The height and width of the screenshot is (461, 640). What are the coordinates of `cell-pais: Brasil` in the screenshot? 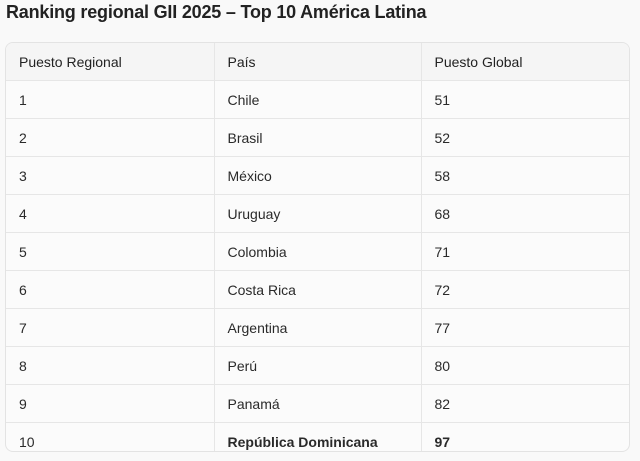 It's located at (318, 137).